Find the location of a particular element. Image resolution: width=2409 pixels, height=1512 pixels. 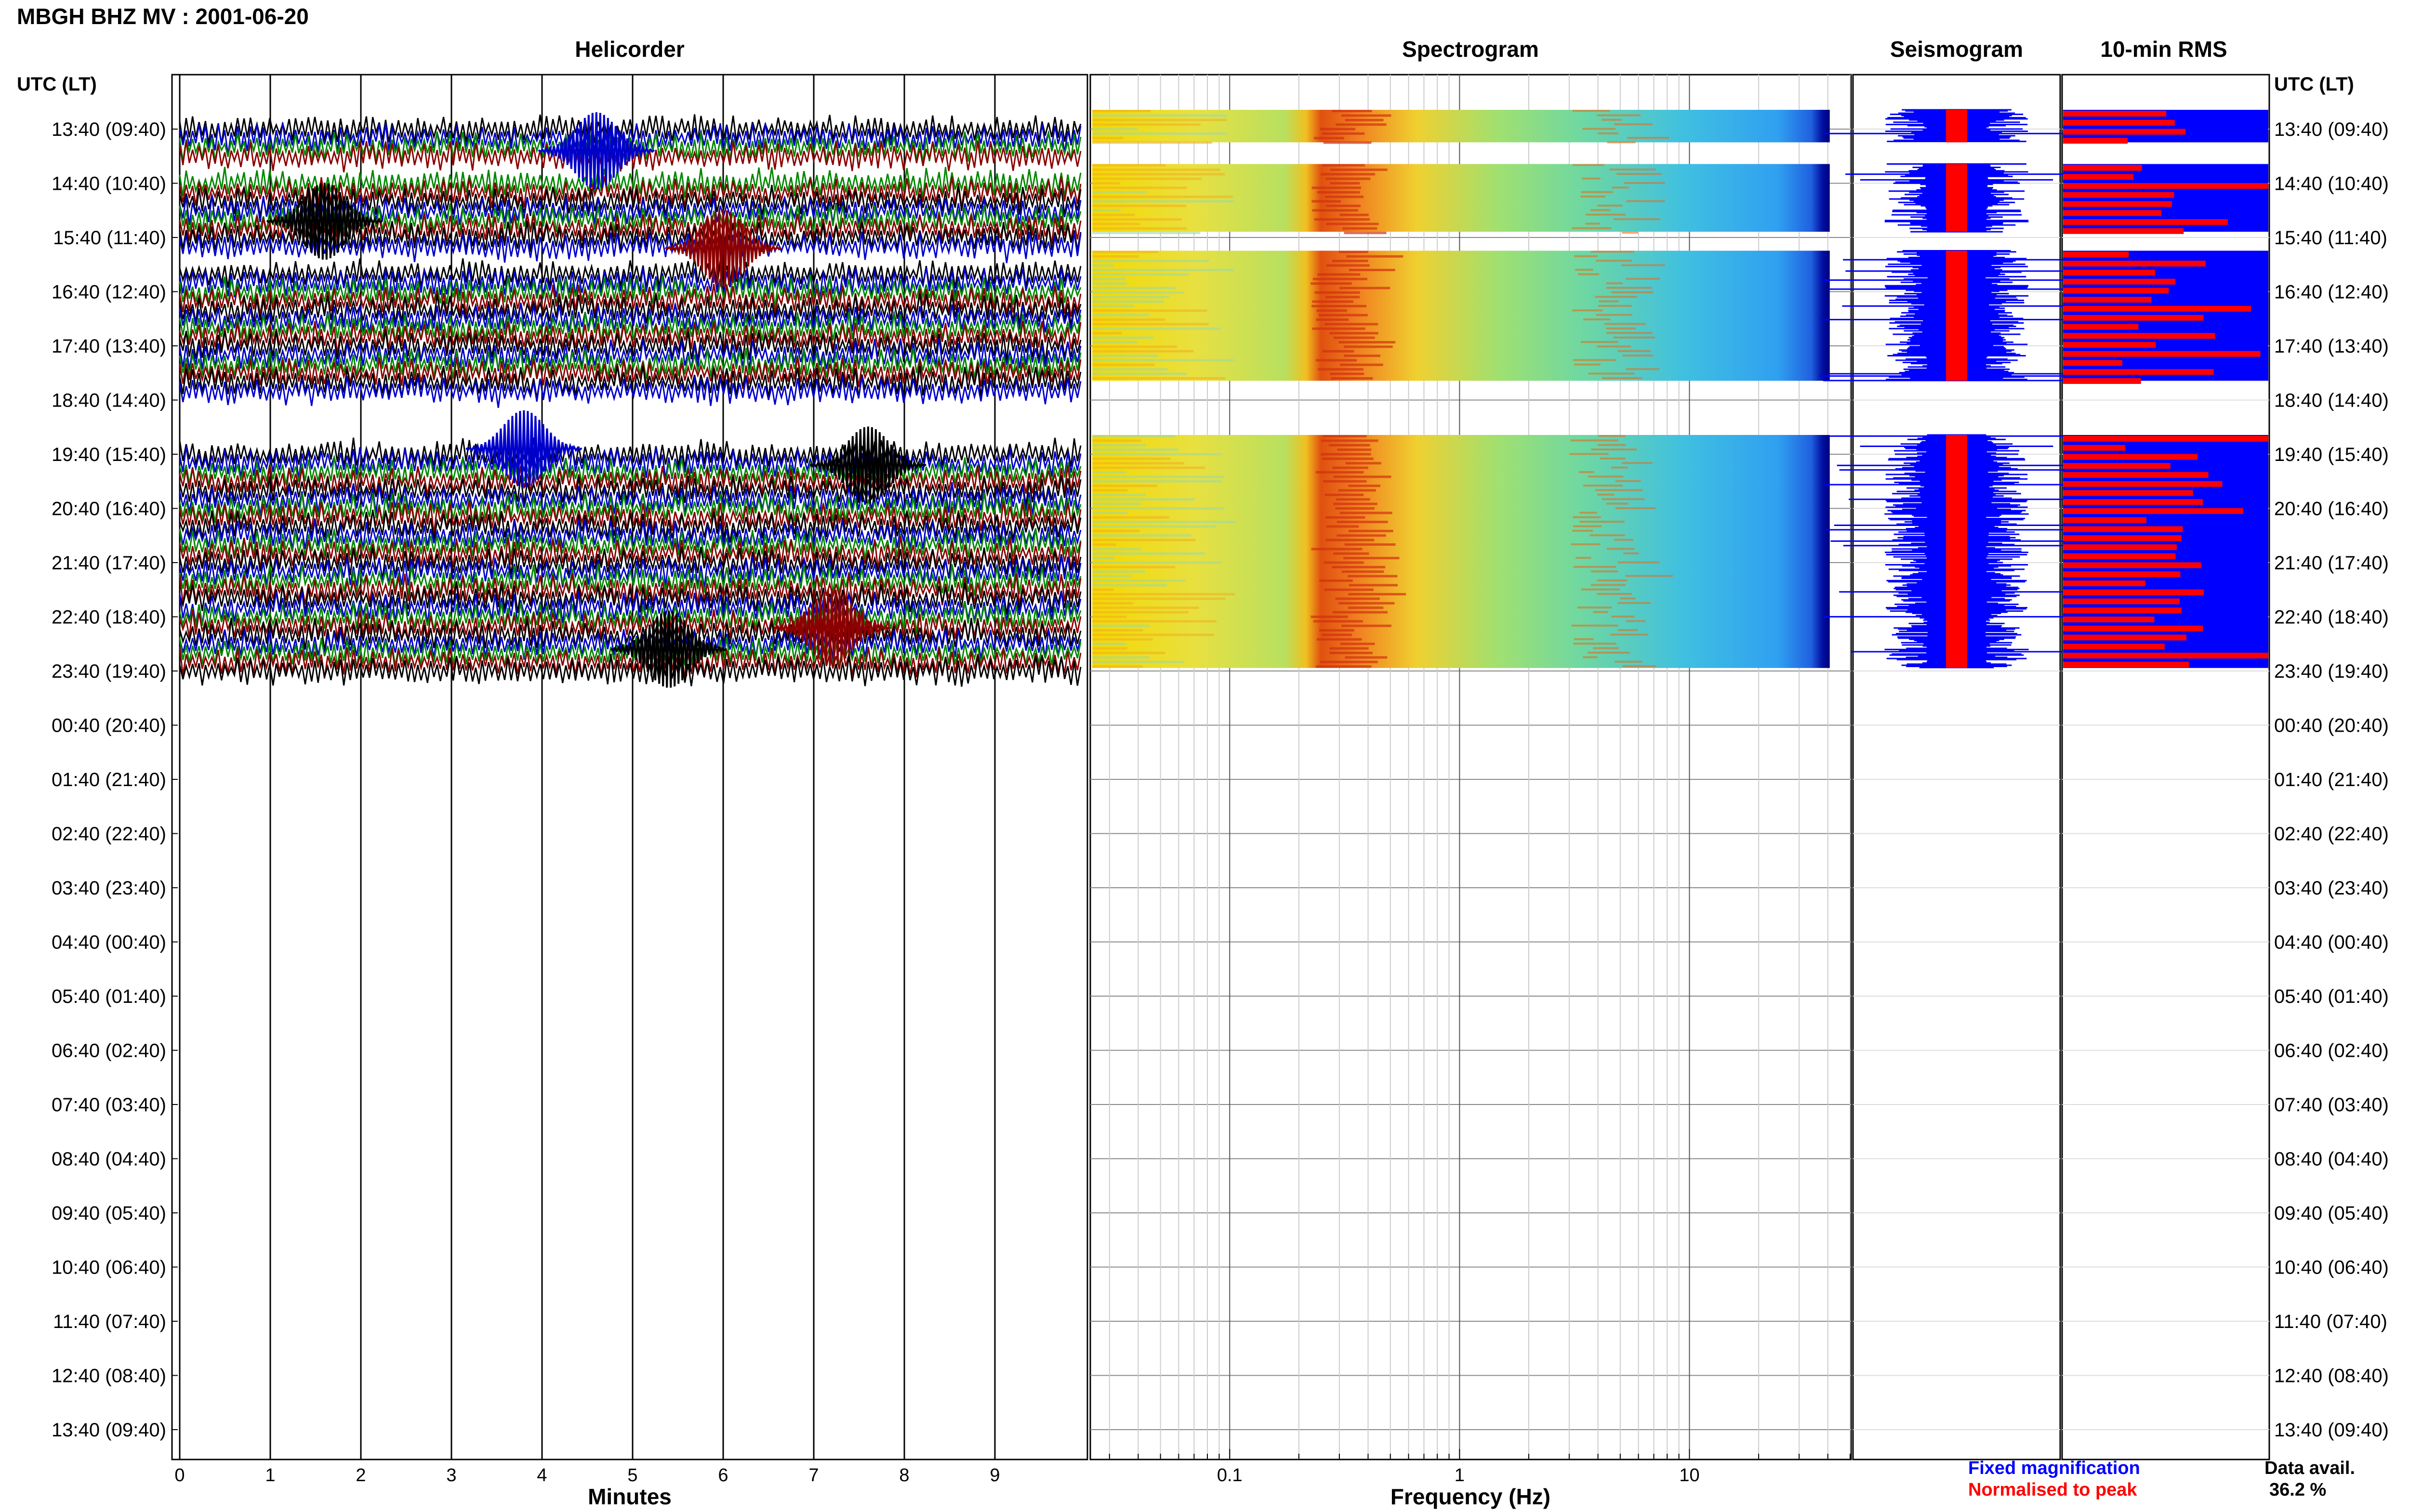

row-label-right: 01:40 (21:40) is located at coordinates (2331, 779).